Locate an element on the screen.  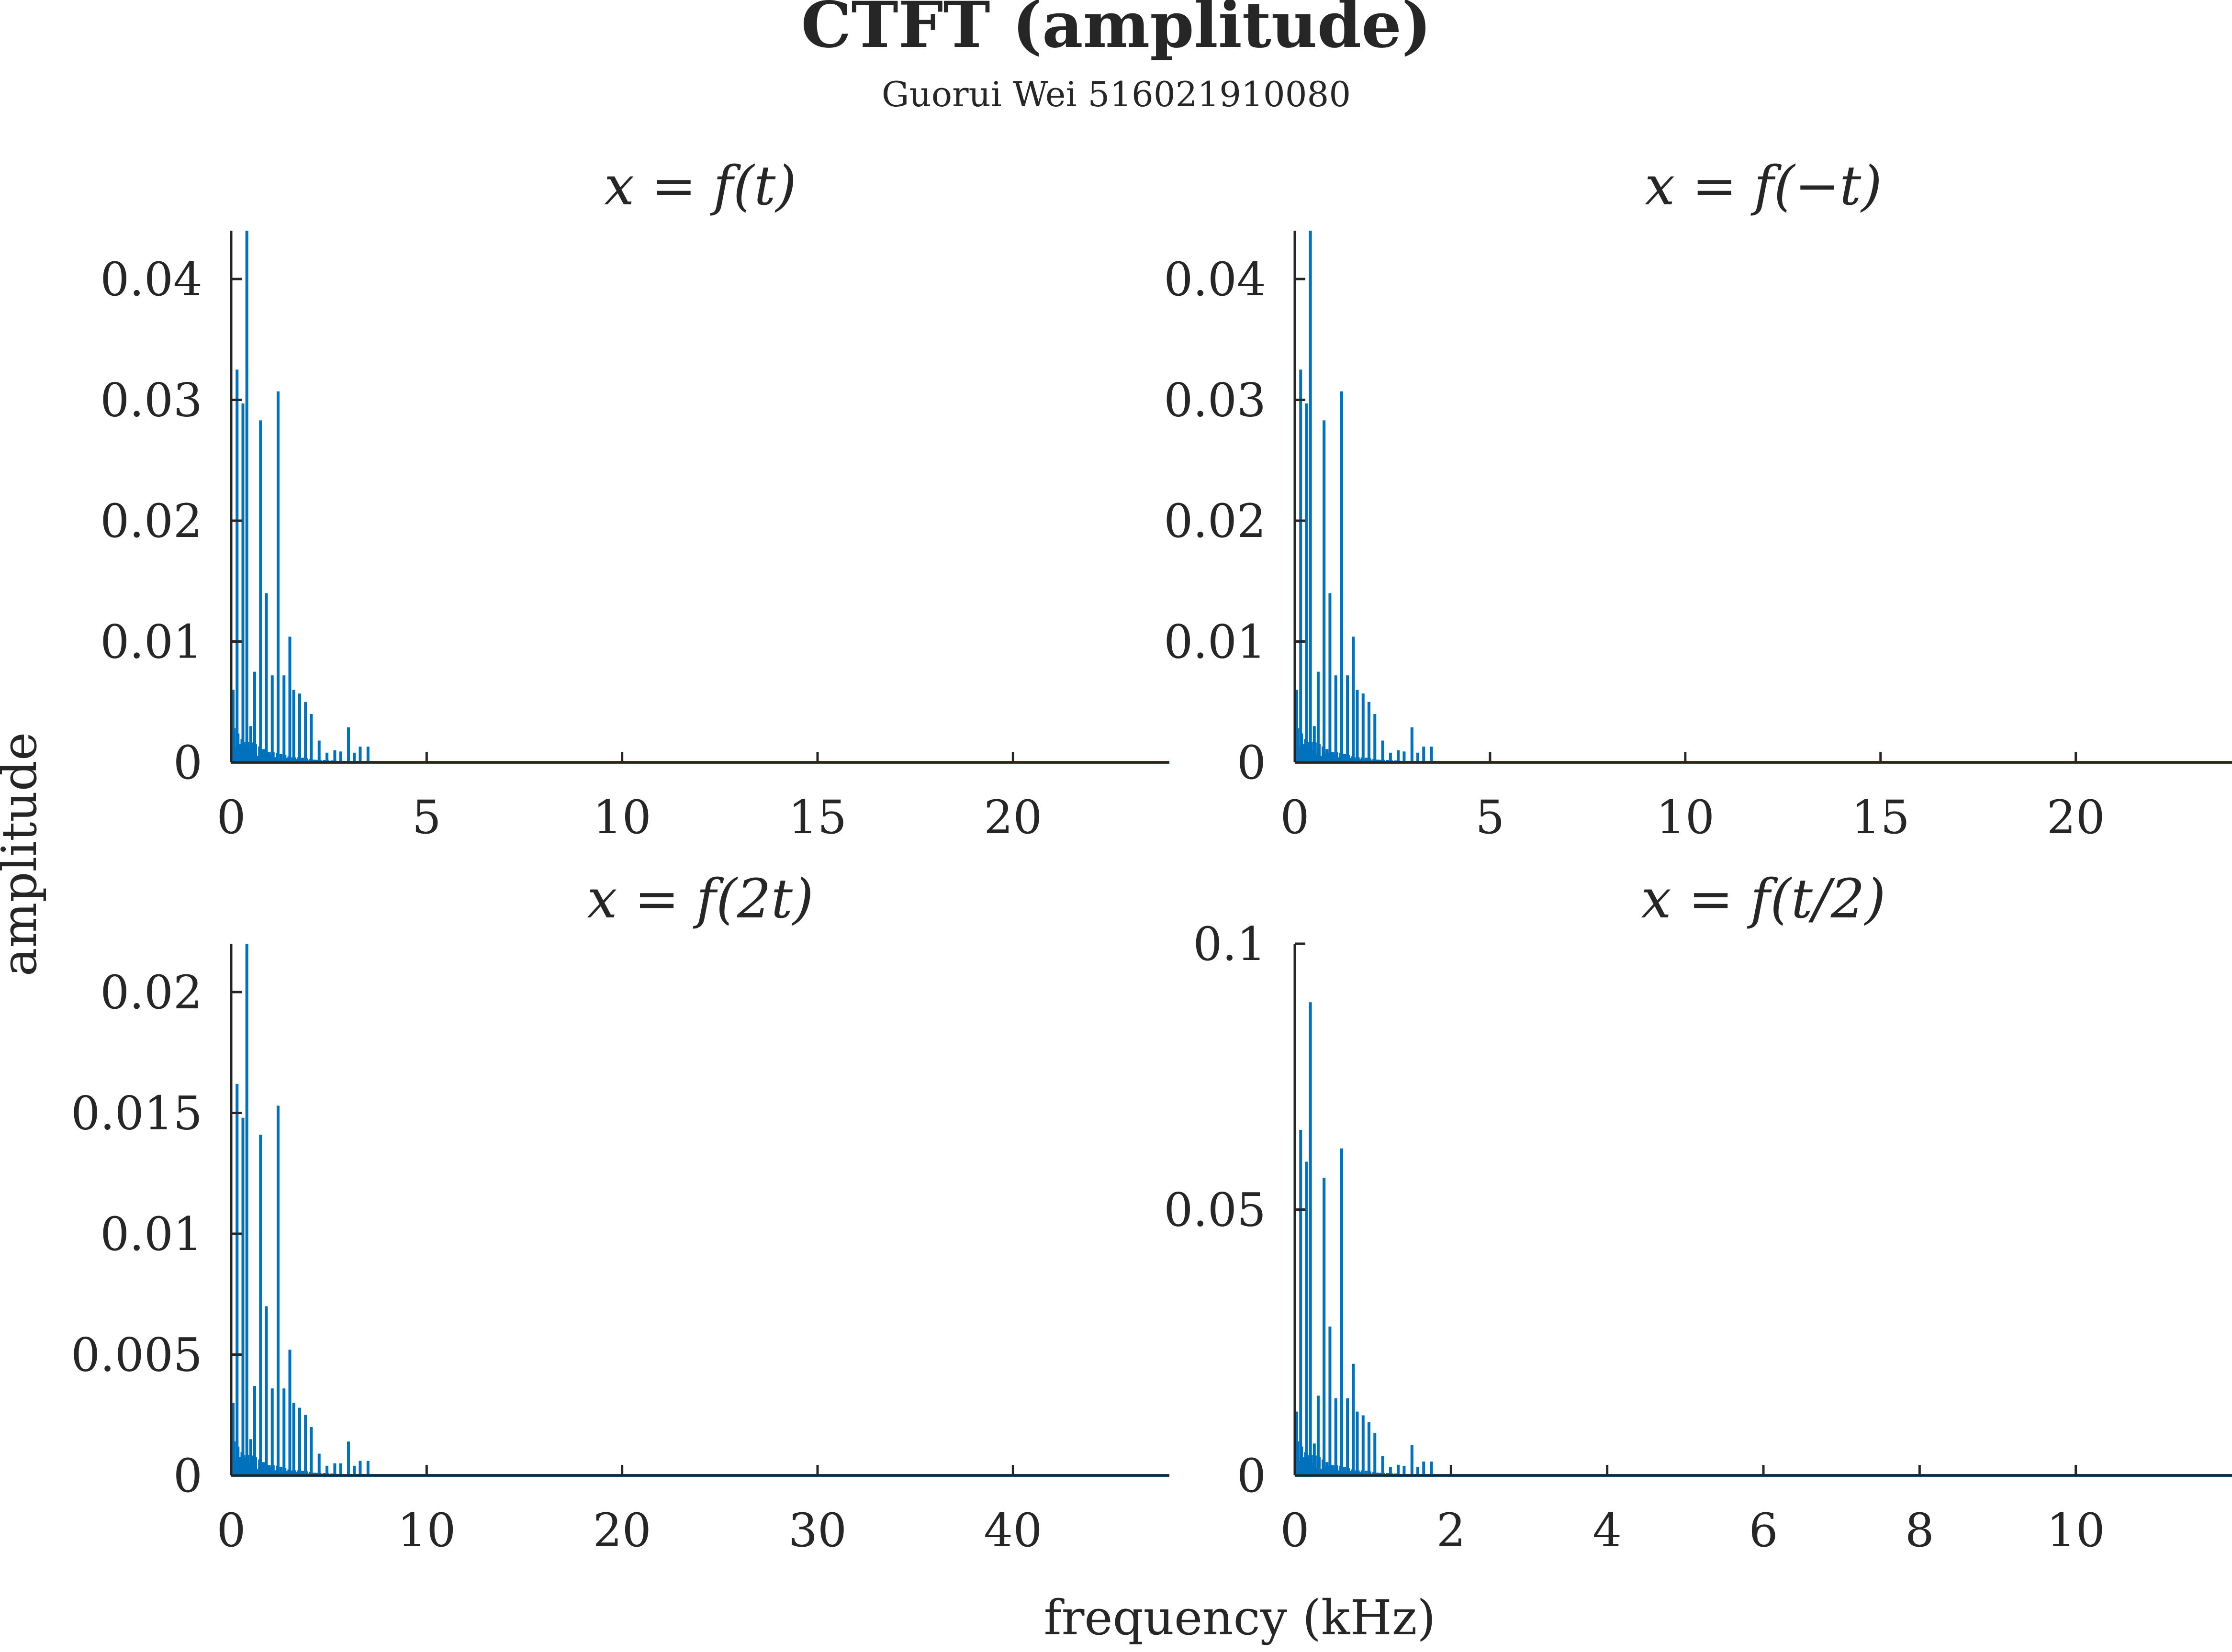
x-tick-label: 8 is located at coordinates (1919, 1530).